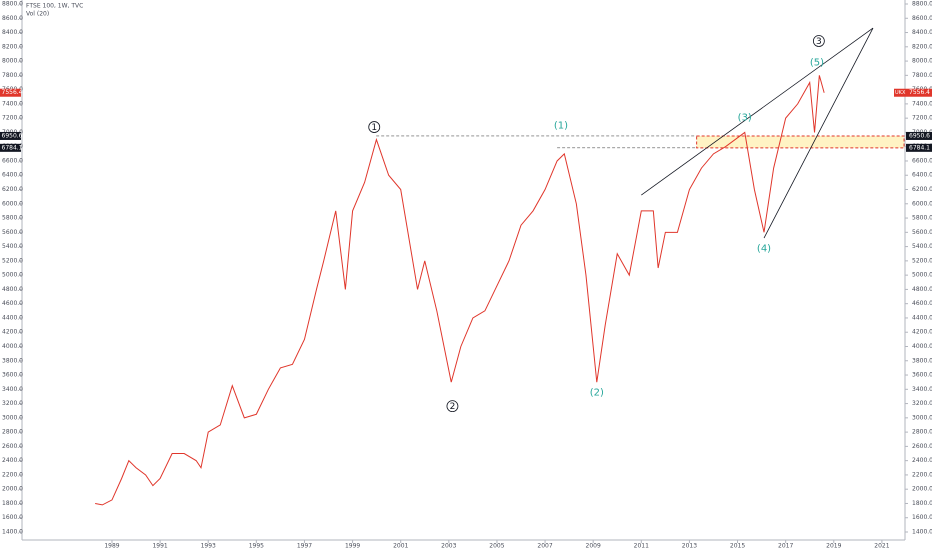 This screenshot has height=550, width=932. Describe the element at coordinates (12, 517) in the screenshot. I see `y-tick-label: 1600.0` at that location.